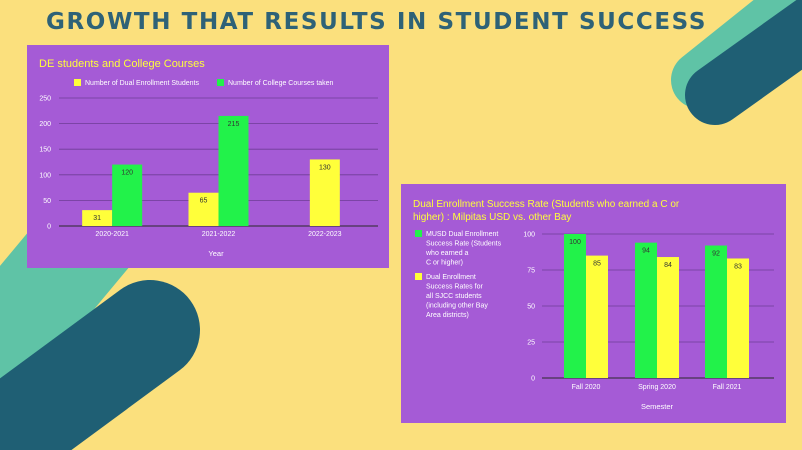 The image size is (802, 450). Describe the element at coordinates (418, 233) in the screenshot. I see `legend-swatch-musd` at that location.